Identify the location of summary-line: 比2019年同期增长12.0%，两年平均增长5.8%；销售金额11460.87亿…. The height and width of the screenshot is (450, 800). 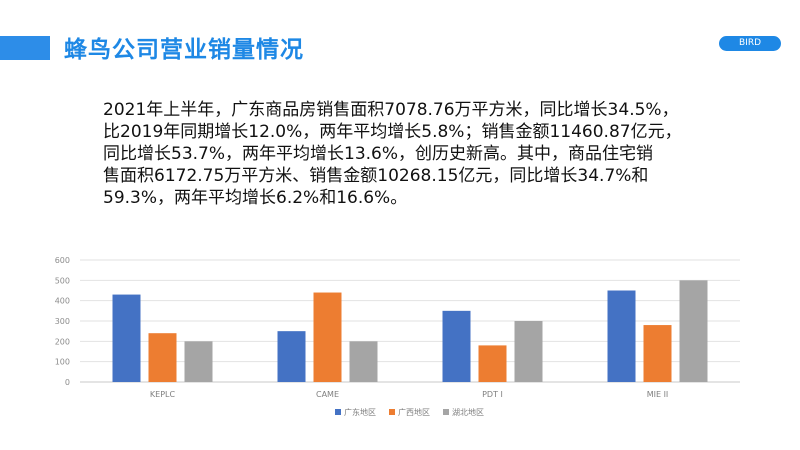
(392, 132).